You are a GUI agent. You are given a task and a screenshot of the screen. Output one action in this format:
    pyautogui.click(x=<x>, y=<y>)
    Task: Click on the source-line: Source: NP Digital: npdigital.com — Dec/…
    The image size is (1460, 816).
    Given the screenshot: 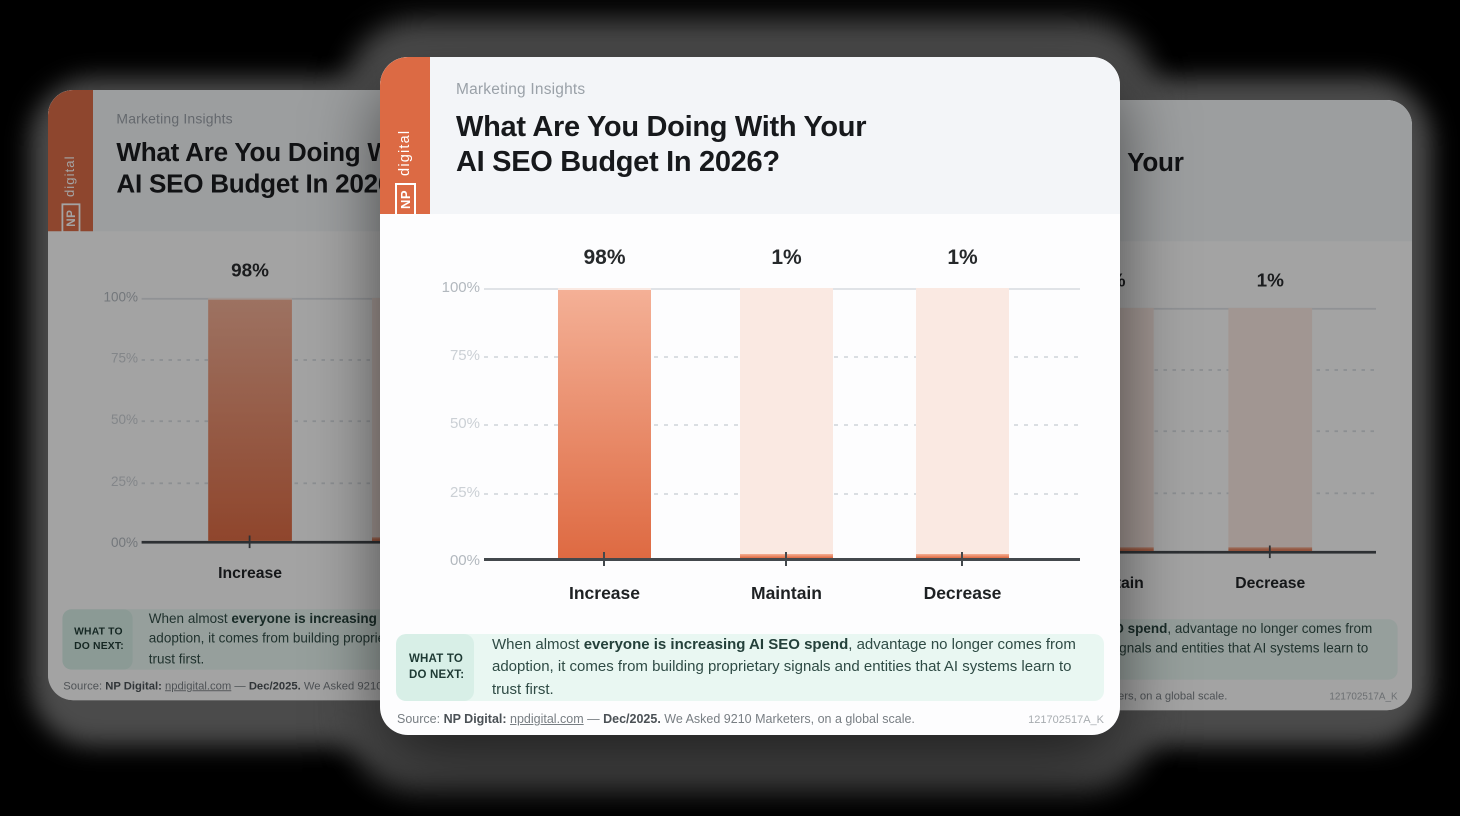 What is the action you would take?
    pyautogui.click(x=750, y=719)
    